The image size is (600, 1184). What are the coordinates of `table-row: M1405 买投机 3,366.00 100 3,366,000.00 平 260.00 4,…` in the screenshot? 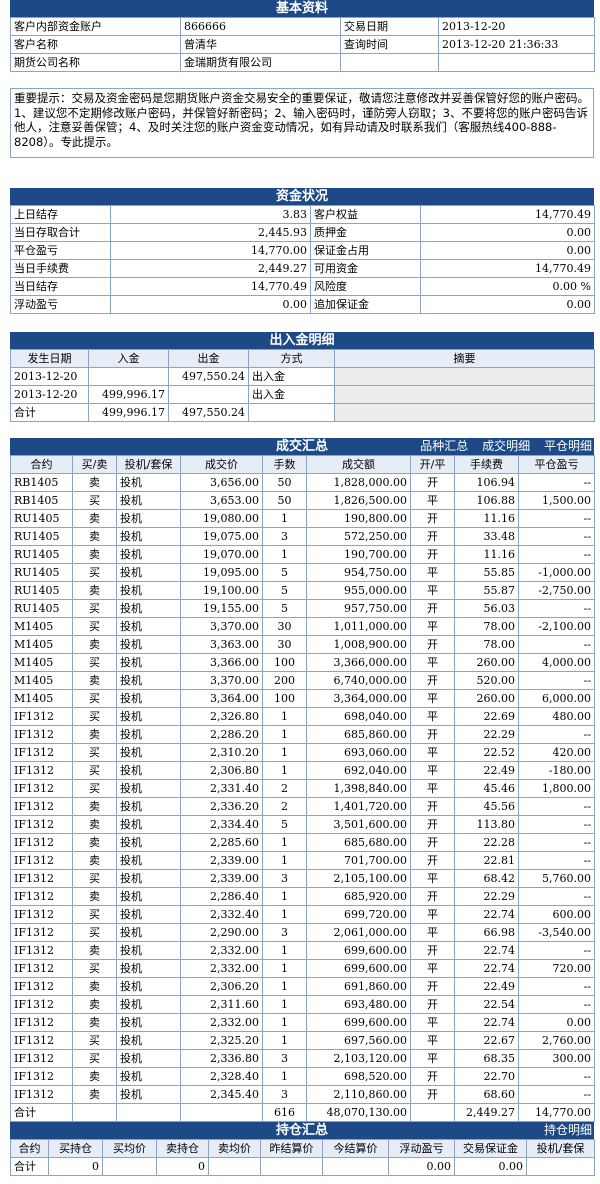 It's located at (302, 662).